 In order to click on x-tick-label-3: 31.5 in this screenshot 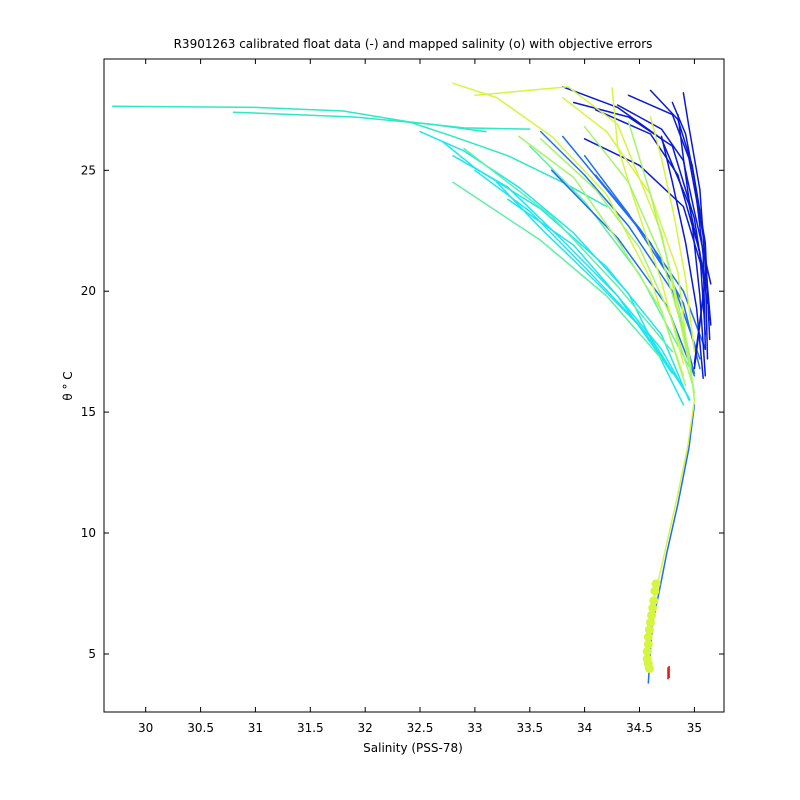, I will do `click(310, 728)`.